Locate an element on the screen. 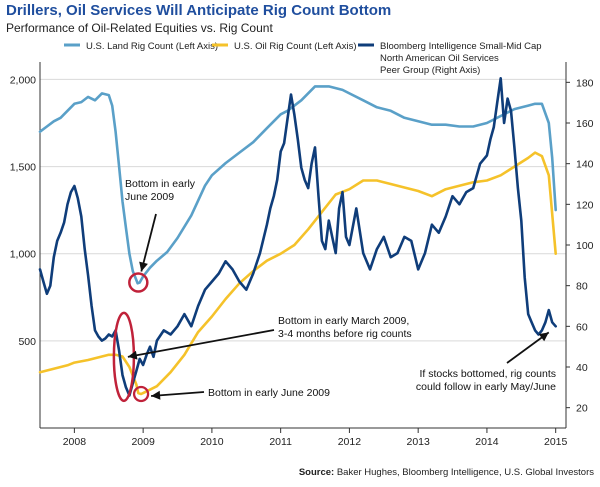 This screenshot has height=487, width=600. right-axis-tick-label: 120 is located at coordinates (585, 205).